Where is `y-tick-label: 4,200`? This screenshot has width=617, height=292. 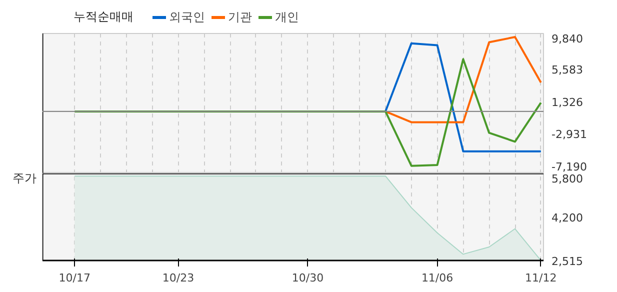
y-tick-label: 4,200 is located at coordinates (567, 218).